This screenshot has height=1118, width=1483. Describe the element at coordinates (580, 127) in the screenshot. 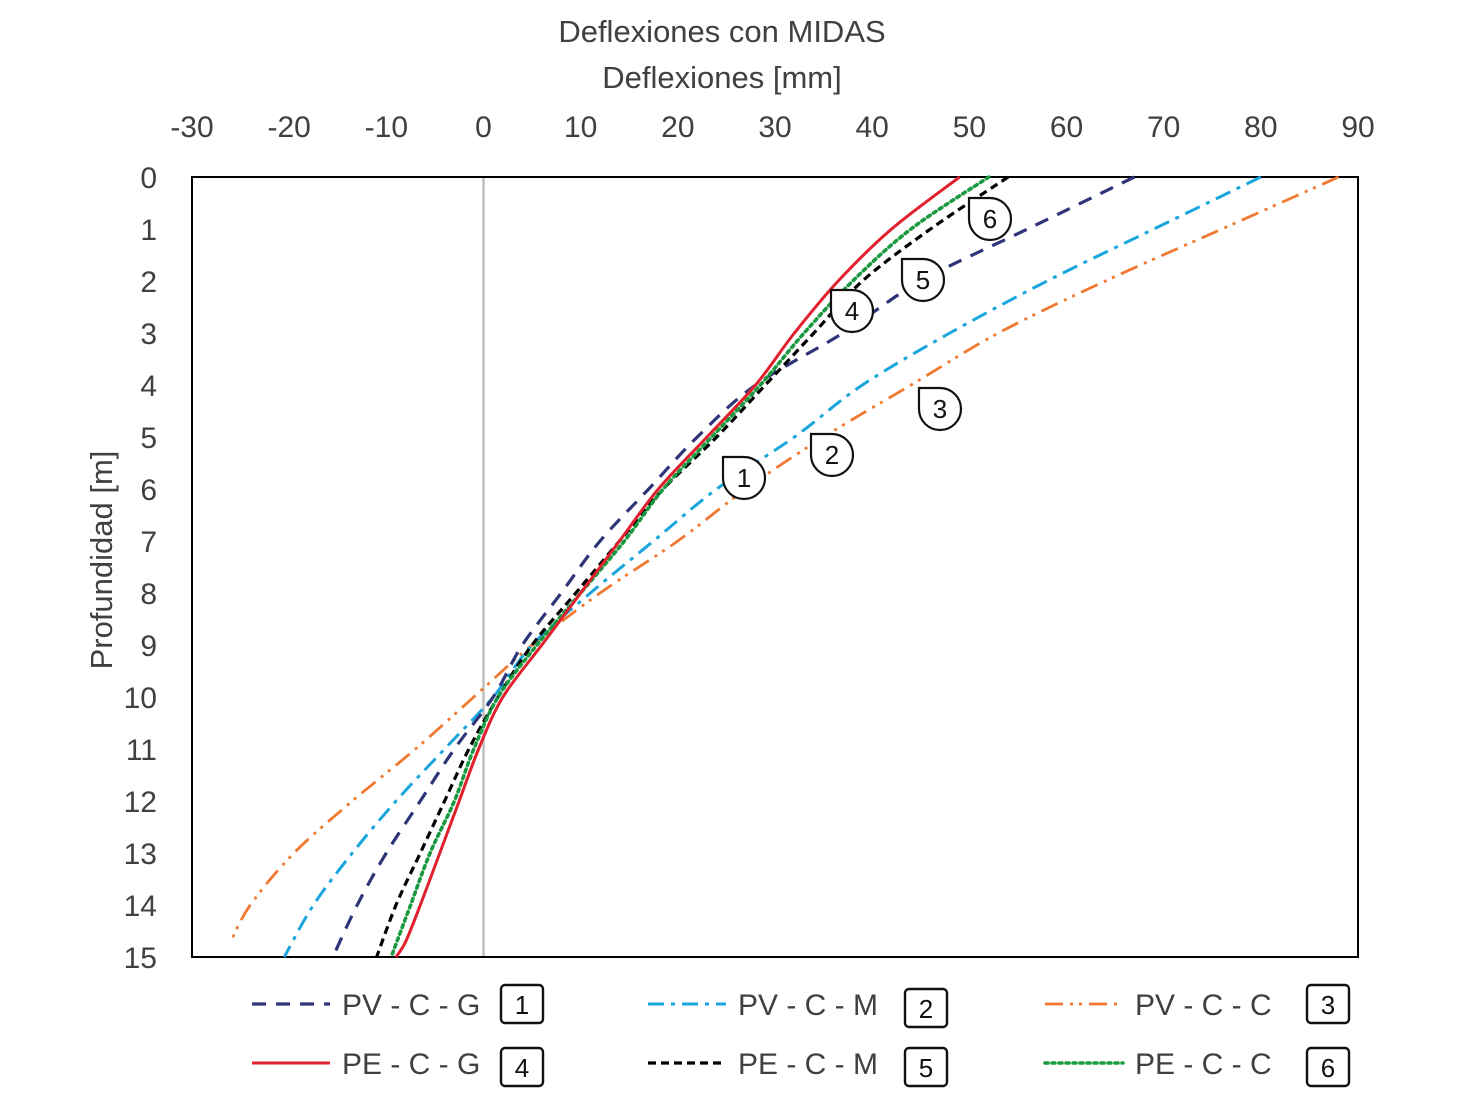

I see `x-tick-label: 10` at that location.